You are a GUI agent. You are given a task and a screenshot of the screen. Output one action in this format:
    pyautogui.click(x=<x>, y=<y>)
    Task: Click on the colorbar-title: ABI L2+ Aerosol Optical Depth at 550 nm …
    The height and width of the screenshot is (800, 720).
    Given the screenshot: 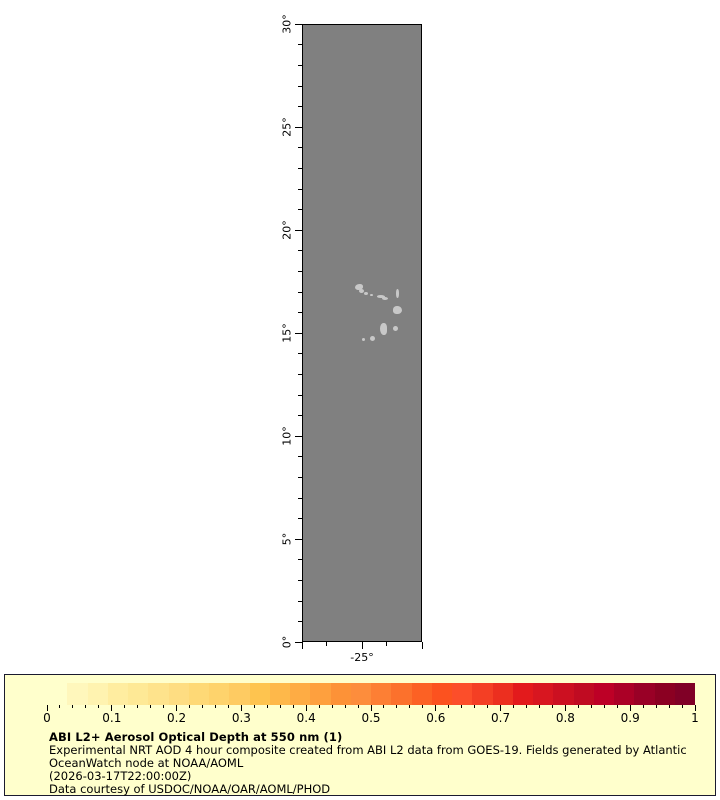 What is the action you would take?
    pyautogui.click(x=196, y=737)
    